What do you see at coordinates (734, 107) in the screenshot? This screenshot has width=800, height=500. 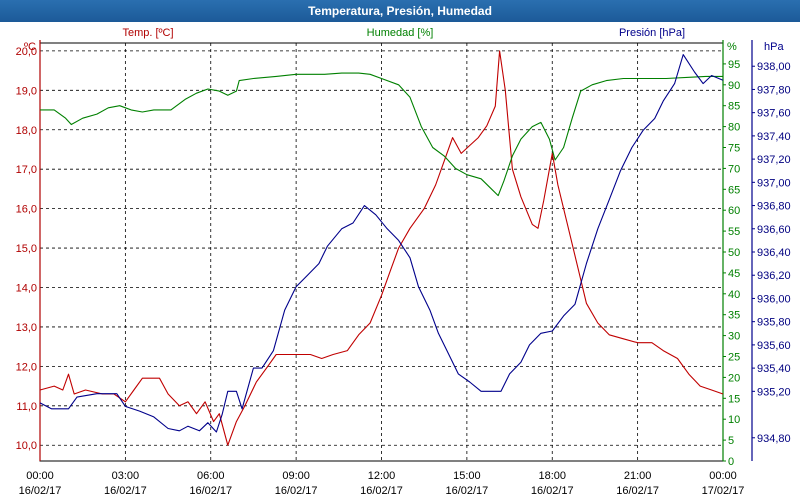 I see `hum-tick-label: 85` at bounding box center [734, 107].